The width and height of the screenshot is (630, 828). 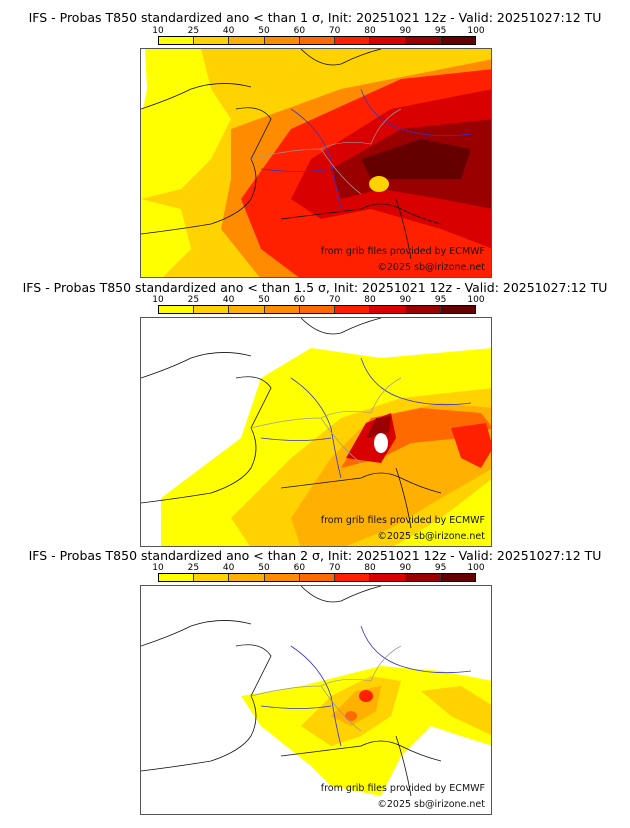 What do you see at coordinates (318, 300) in the screenshot?
I see `colorbar-ticks-2: 10 25 40 50 60 70 80 90 95 100` at bounding box center [318, 300].